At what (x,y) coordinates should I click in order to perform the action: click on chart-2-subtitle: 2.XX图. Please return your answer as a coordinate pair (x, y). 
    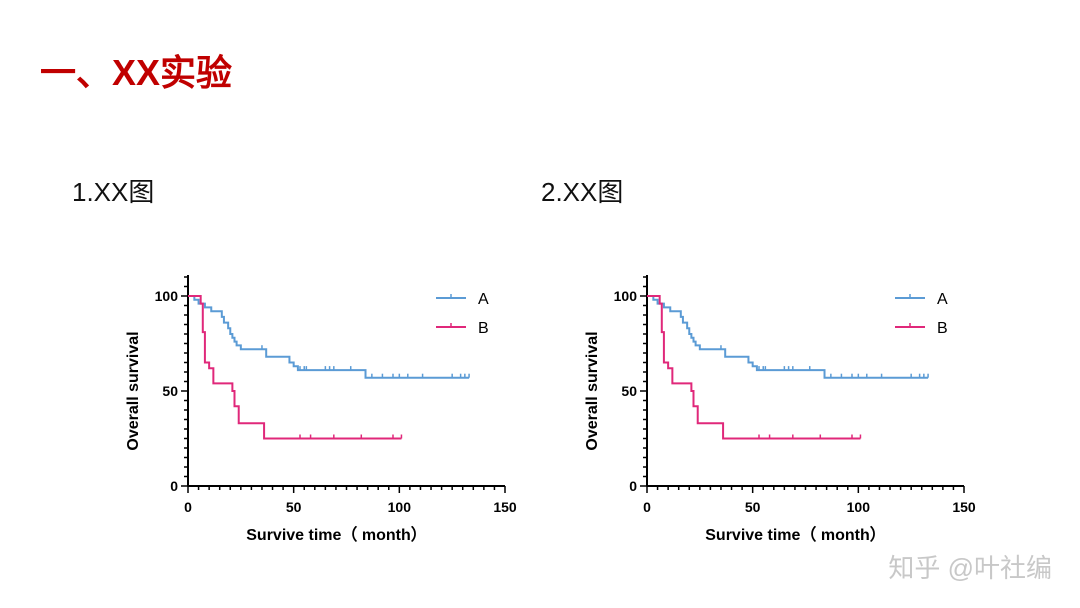
    Looking at the image, I should click on (582, 192).